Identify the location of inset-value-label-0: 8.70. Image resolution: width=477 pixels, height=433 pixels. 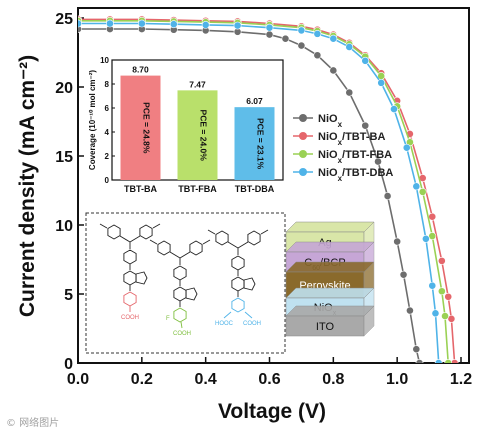
(140, 70).